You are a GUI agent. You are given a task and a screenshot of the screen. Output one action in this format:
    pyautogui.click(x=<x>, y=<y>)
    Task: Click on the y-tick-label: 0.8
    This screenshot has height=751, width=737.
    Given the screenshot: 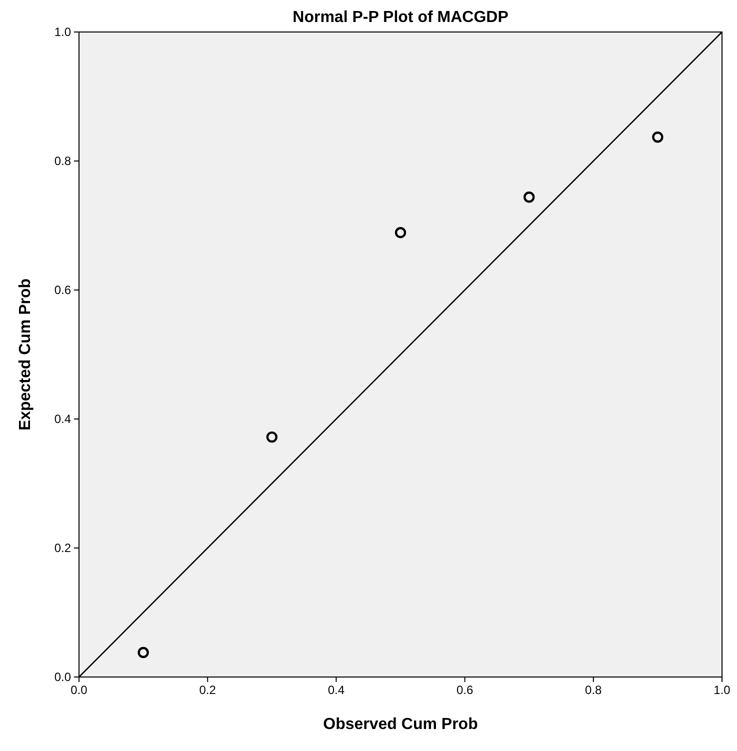 What is the action you would take?
    pyautogui.click(x=63, y=161)
    